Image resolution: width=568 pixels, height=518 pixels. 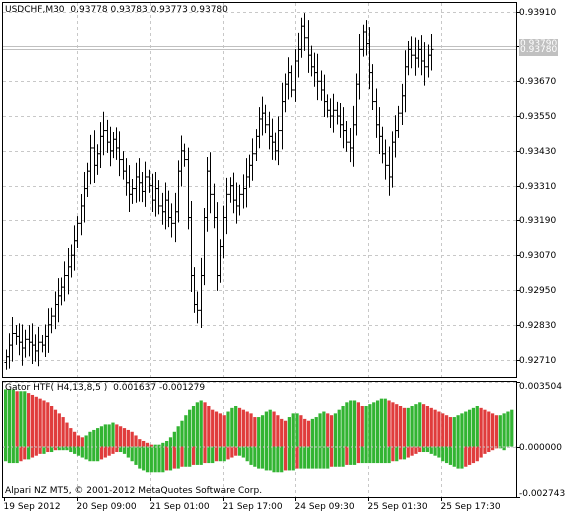 I want to click on bid-price-tag: 0.93780, so click(x=538, y=50).